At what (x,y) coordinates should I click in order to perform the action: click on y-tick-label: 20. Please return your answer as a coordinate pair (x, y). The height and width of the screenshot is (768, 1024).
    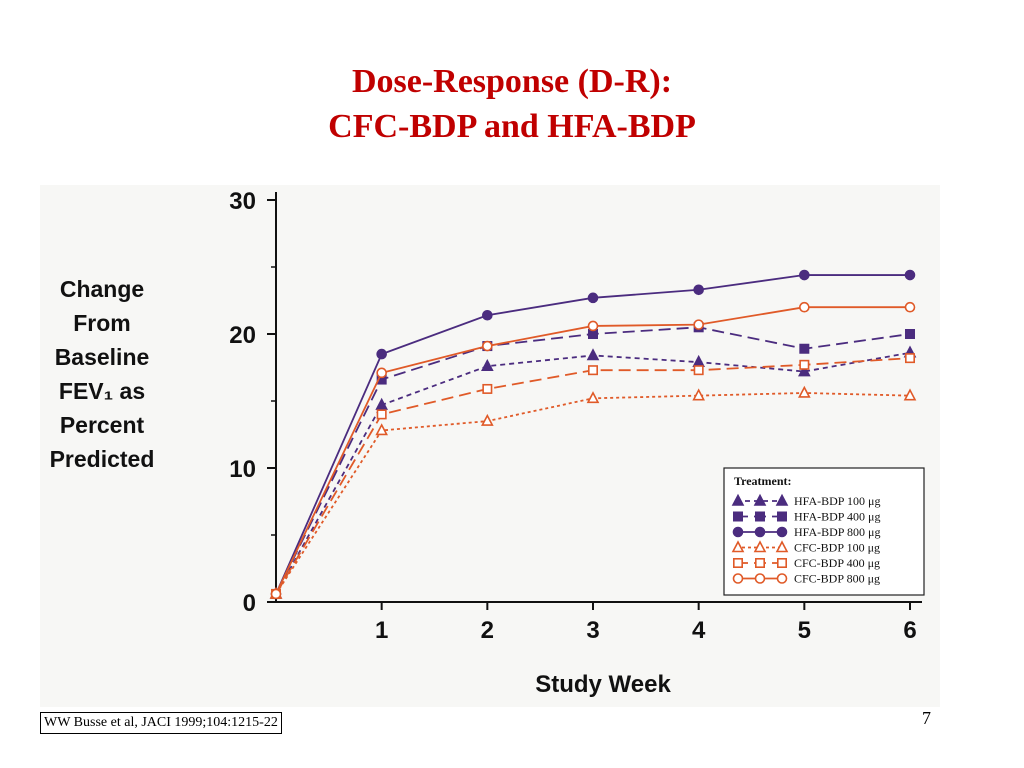
    Looking at the image, I should click on (242, 335).